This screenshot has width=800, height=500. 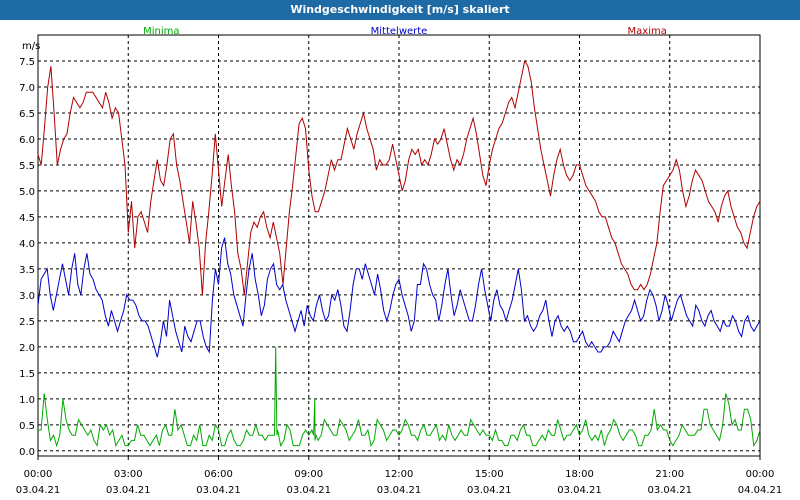 I want to click on y-tick-label: 3.0, so click(x=27, y=296).